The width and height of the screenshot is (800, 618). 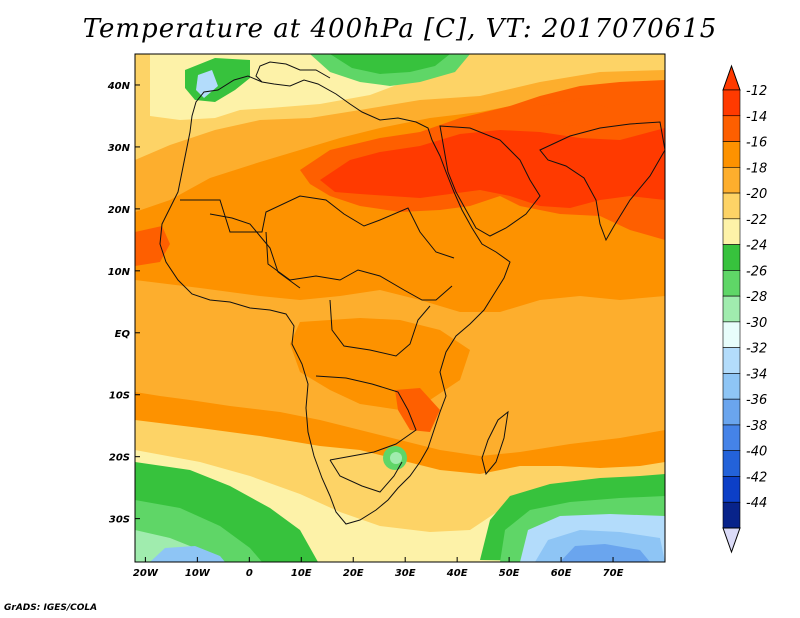 I want to click on colorbar-label: -38, so click(x=756, y=426).